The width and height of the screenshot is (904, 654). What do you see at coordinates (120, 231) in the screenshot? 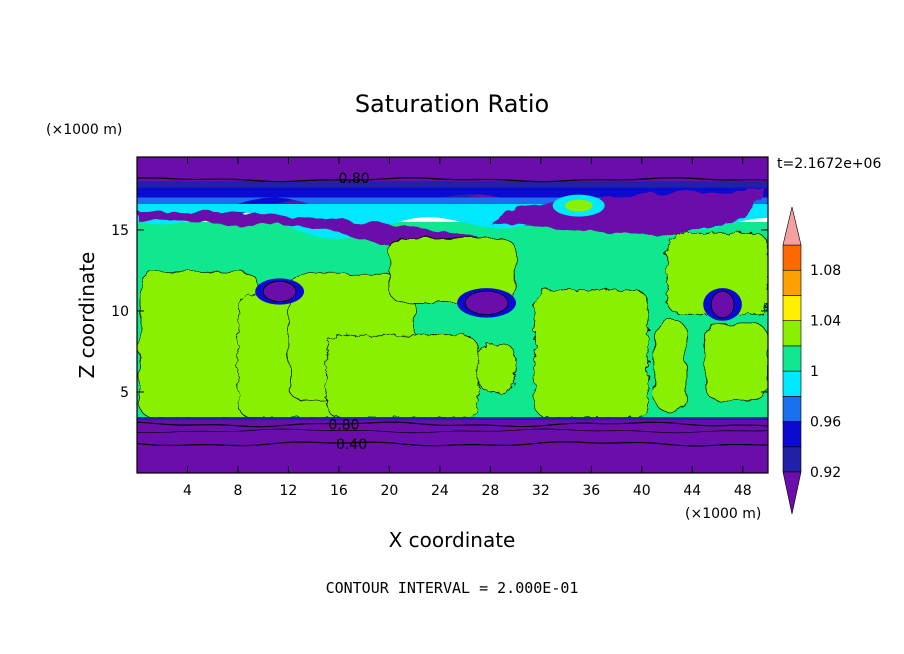
I see `y-tick-label: 15` at bounding box center [120, 231].